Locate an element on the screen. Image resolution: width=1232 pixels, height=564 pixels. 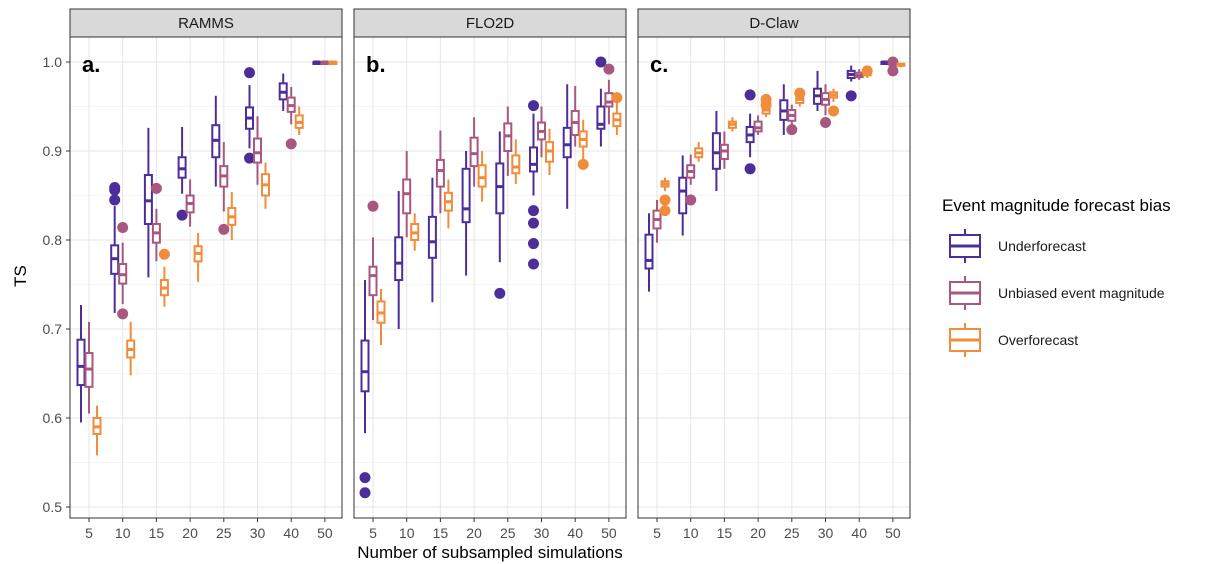
legend-key-underforecast: Underforecast is located at coordinates (1017, 246).